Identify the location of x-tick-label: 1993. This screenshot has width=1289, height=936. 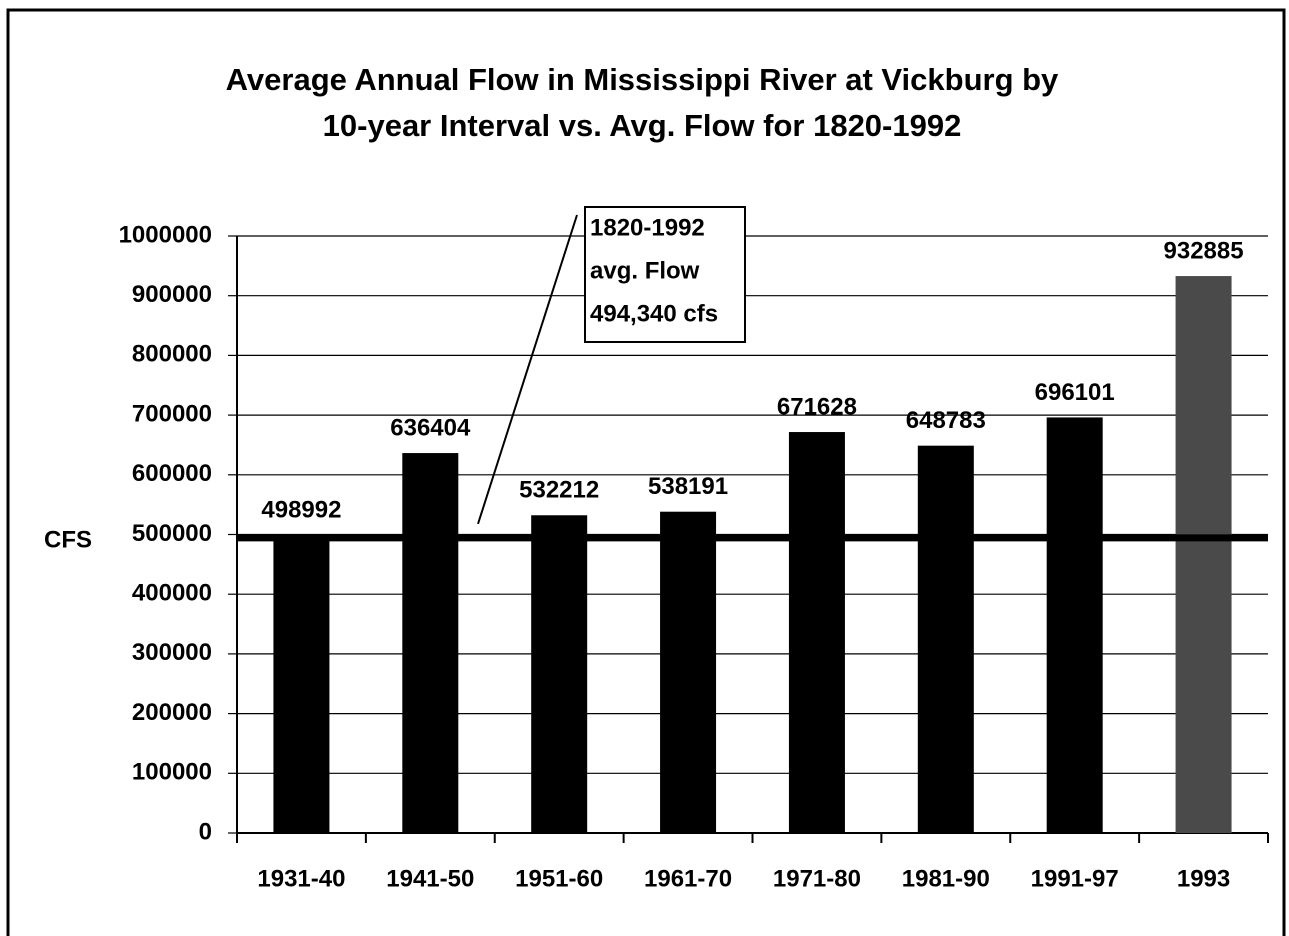
(1203, 878).